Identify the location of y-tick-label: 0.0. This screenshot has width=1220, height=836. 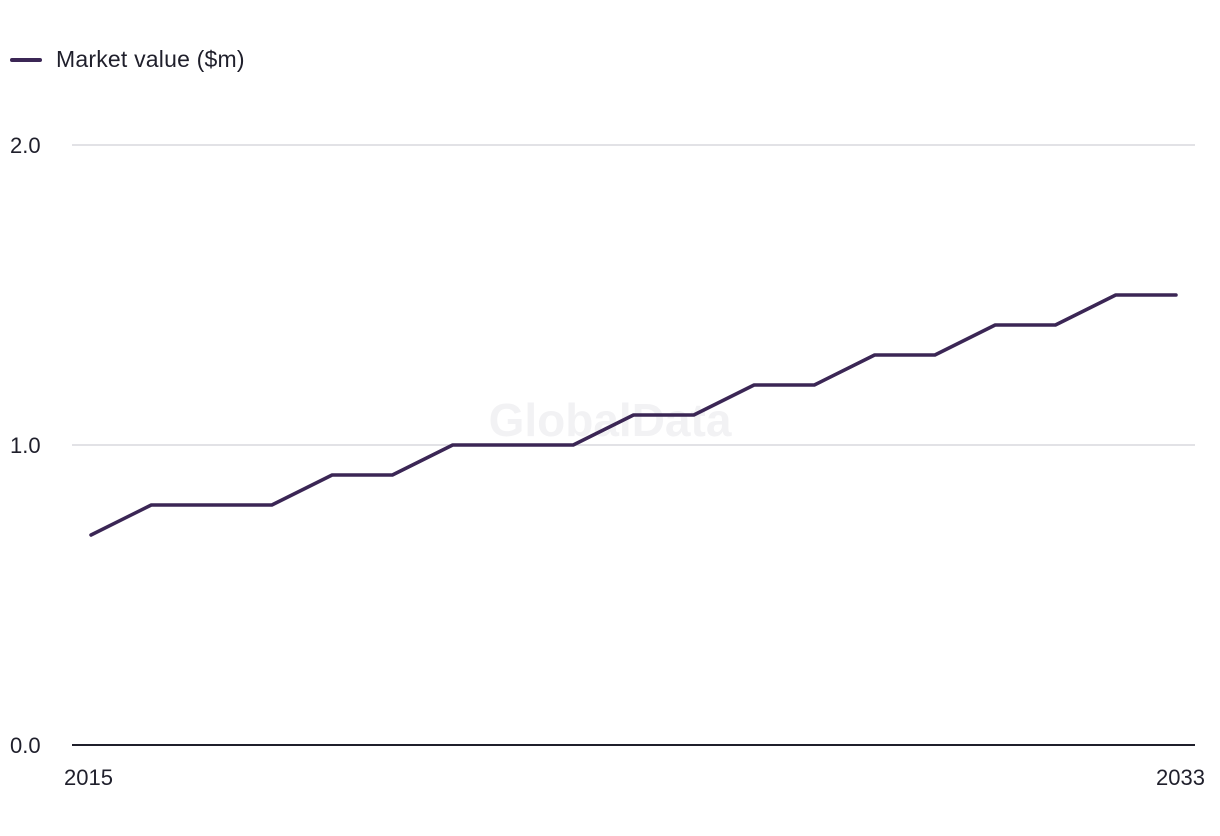
(25, 745).